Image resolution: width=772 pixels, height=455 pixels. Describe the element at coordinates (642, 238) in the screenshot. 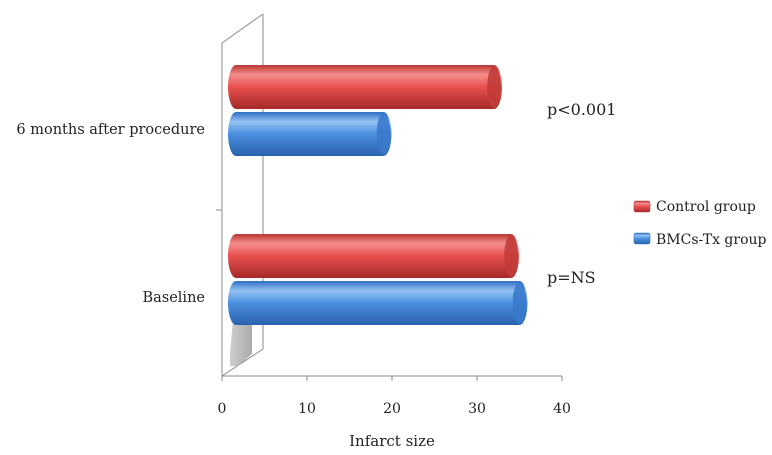

I see `legend-swatch-bmcs` at that location.